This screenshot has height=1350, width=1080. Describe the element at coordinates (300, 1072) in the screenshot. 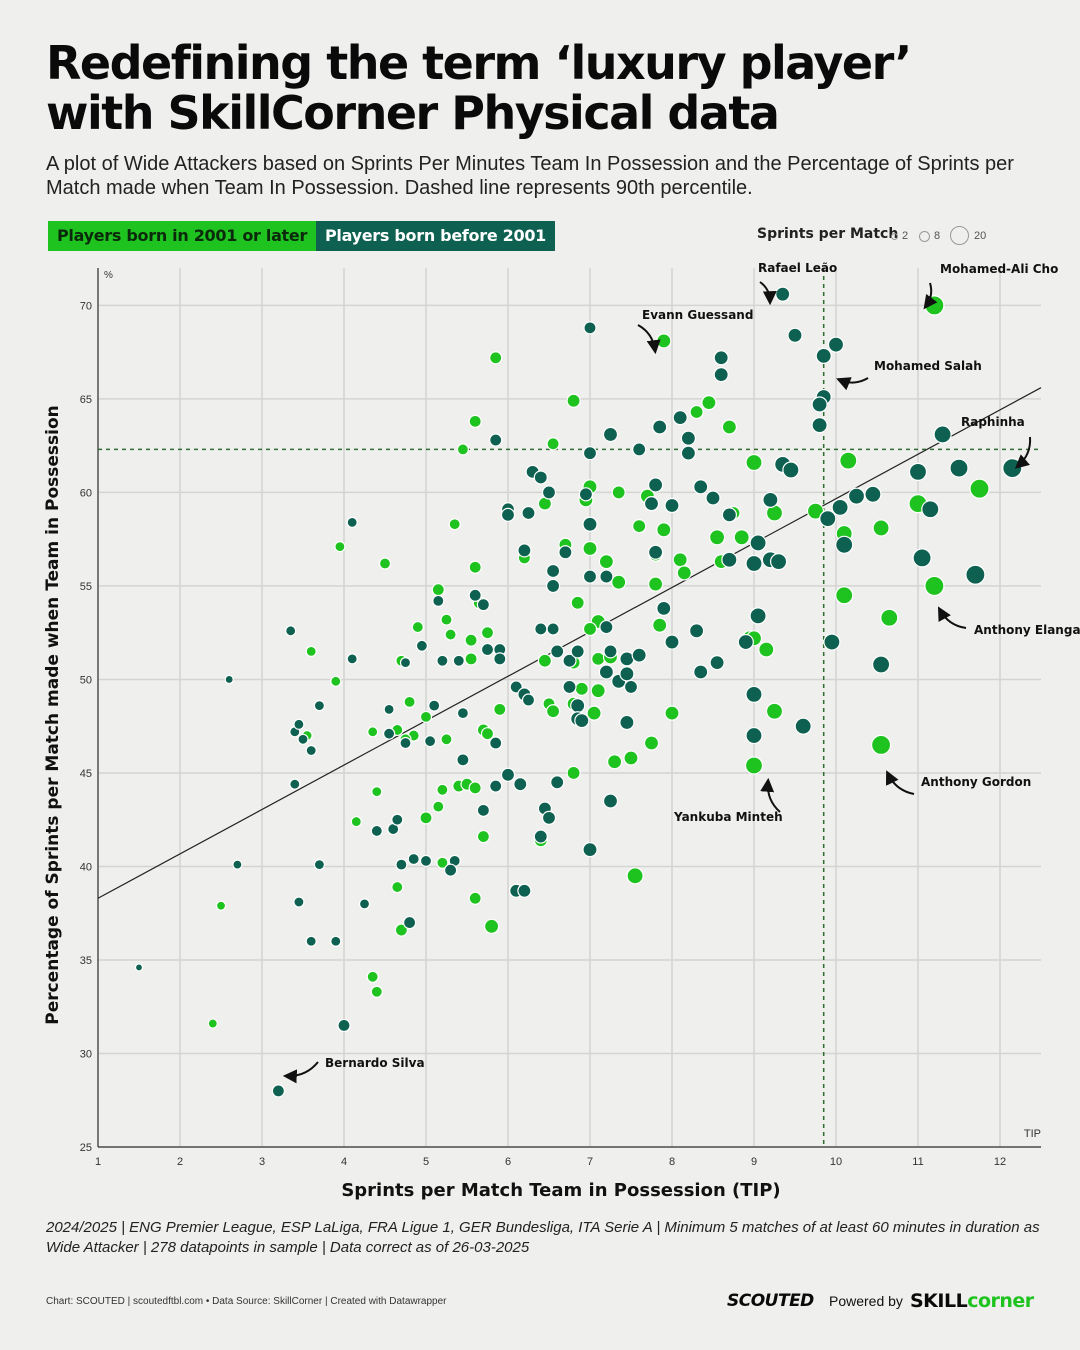

I see `annotation-arrow-icon` at that location.